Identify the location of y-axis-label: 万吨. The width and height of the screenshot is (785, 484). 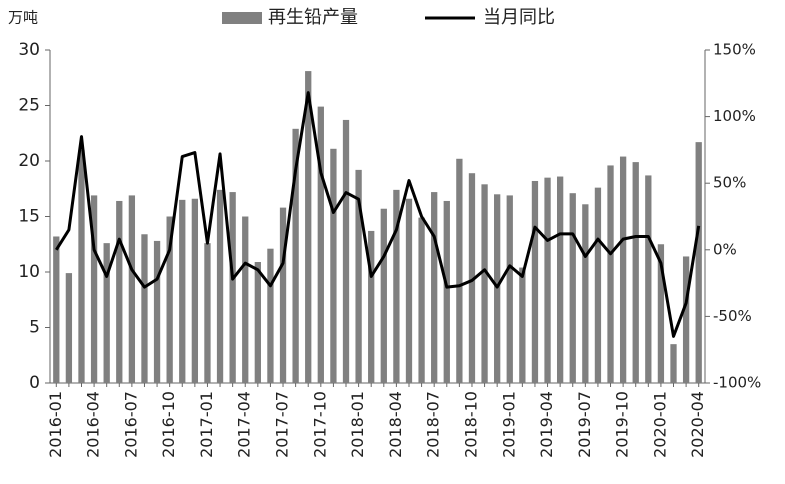
(23, 18).